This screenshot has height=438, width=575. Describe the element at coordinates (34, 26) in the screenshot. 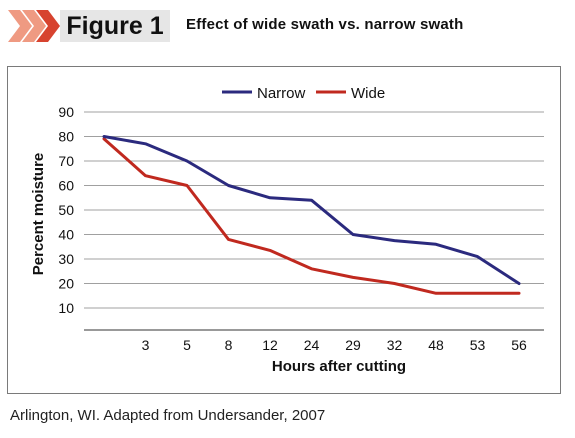

I see `chevron-arrows-icon` at that location.